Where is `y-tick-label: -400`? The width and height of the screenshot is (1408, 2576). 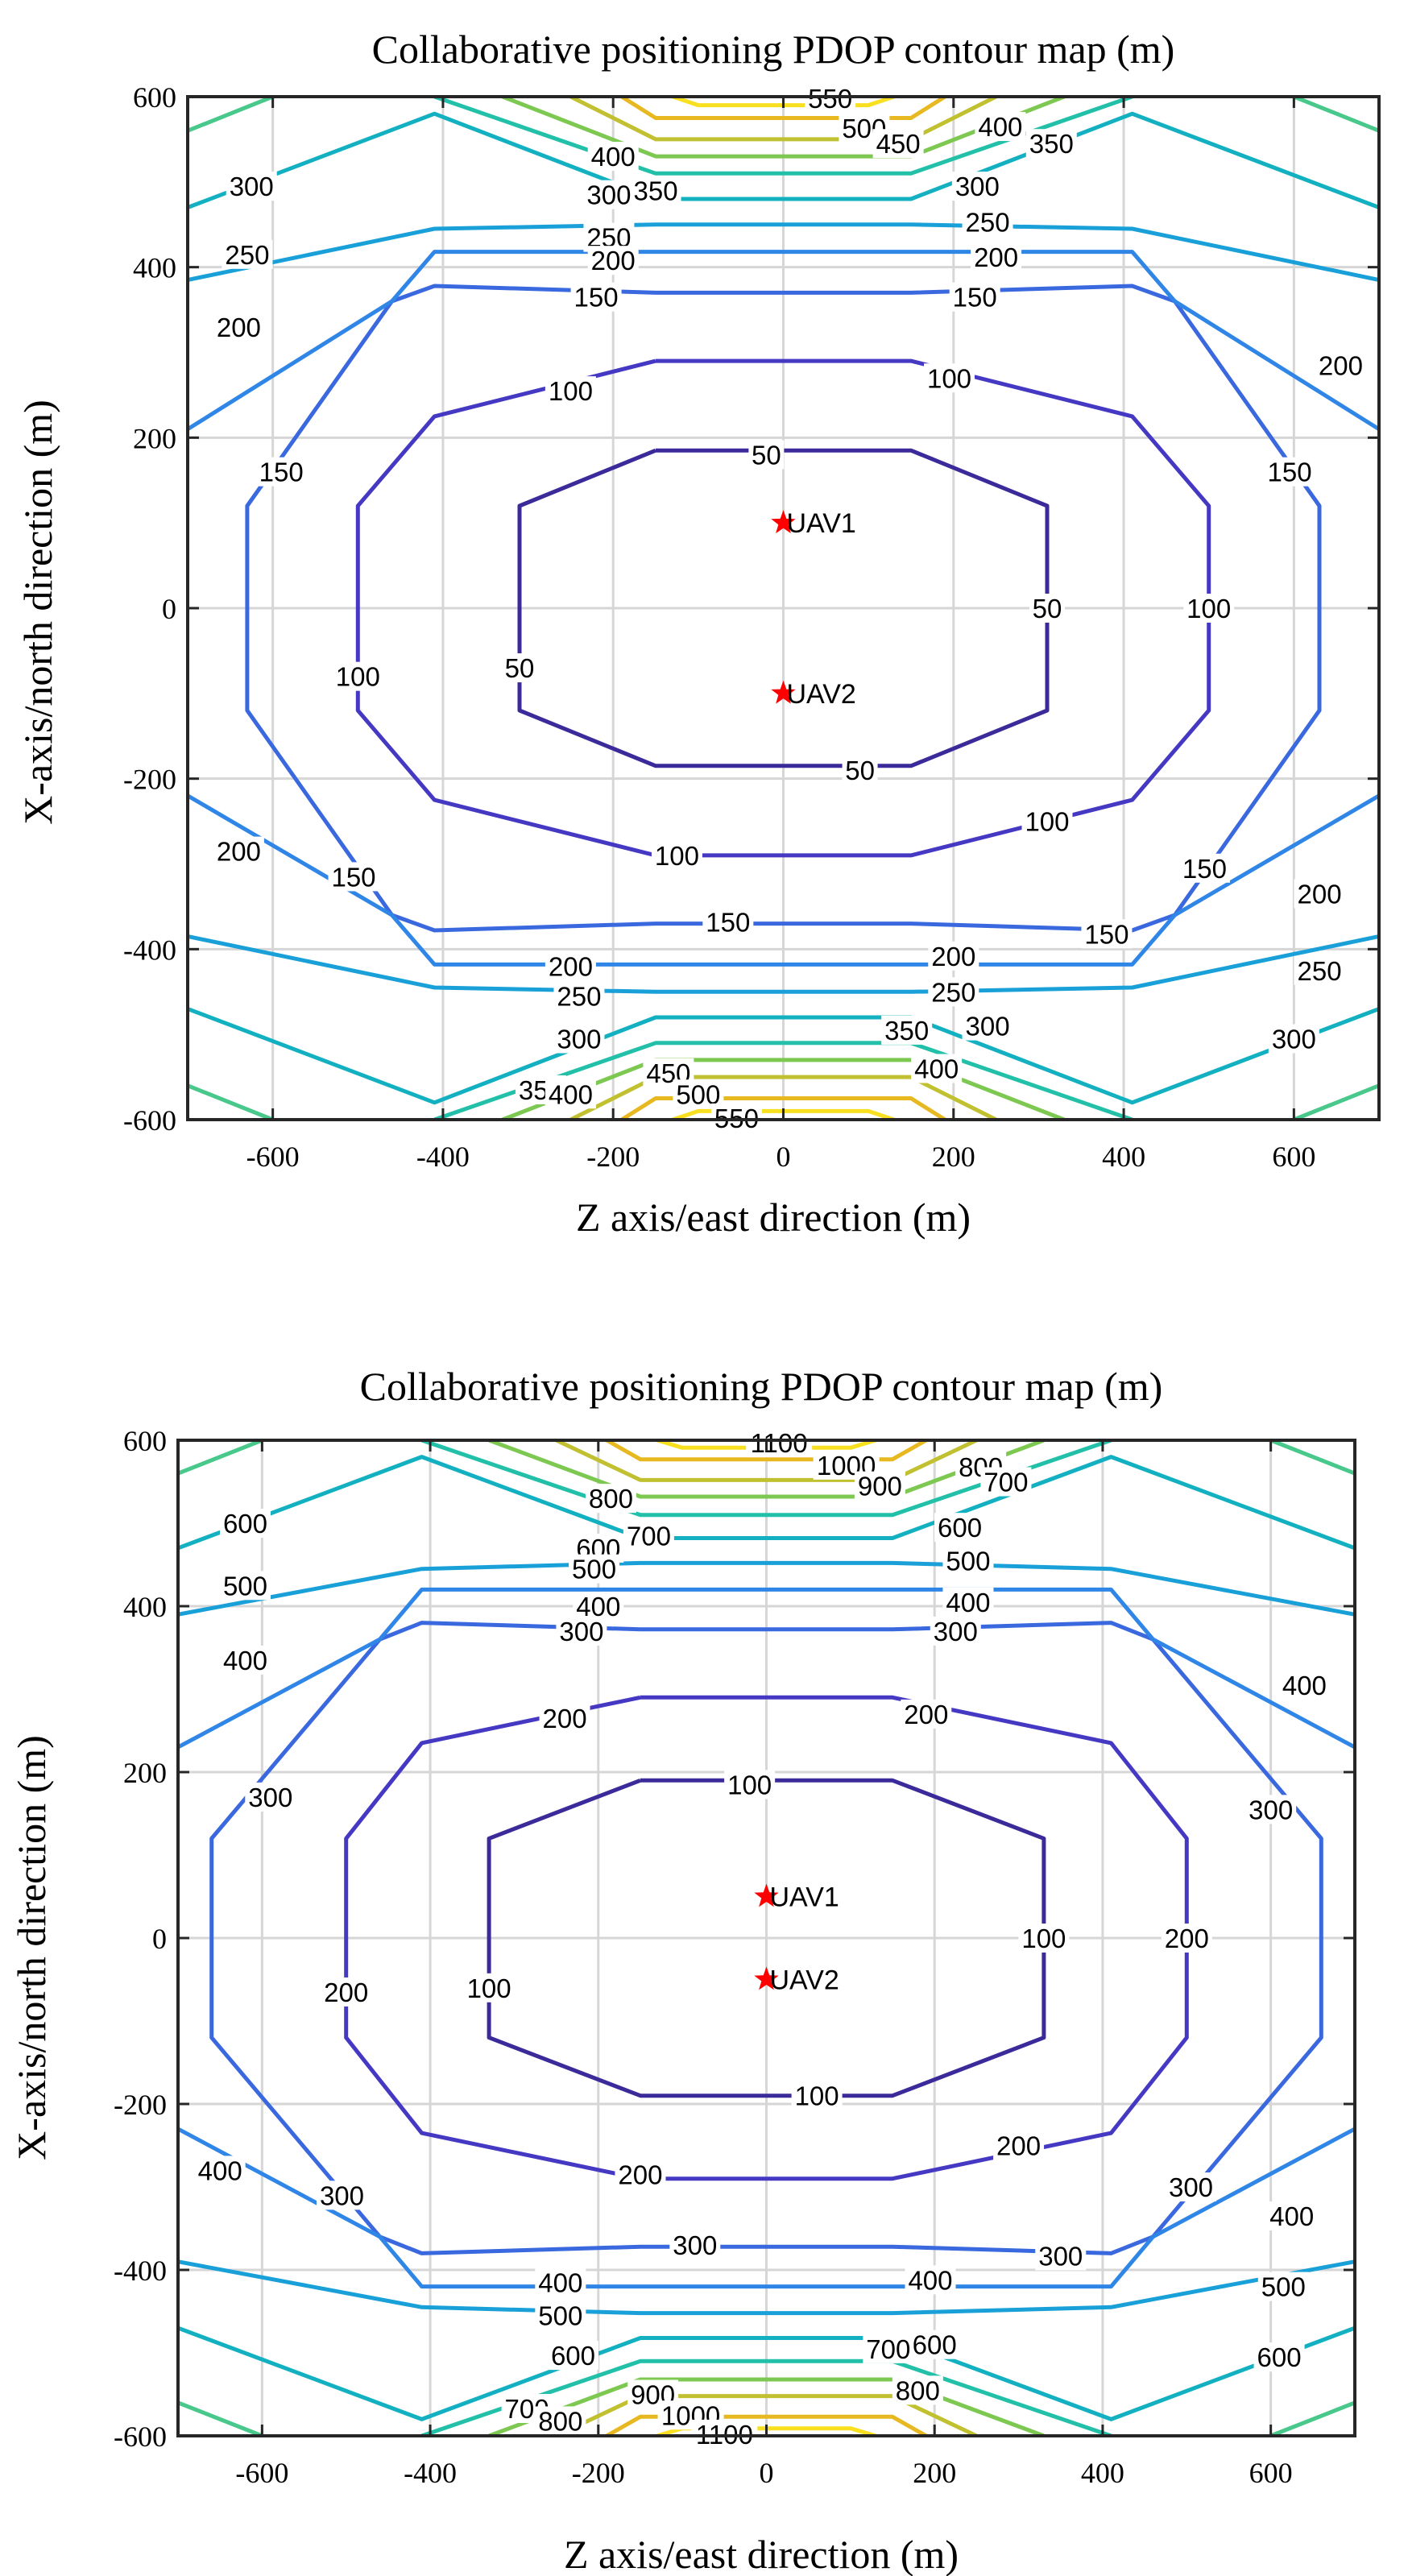 y-tick-label: -400 is located at coordinates (149, 950).